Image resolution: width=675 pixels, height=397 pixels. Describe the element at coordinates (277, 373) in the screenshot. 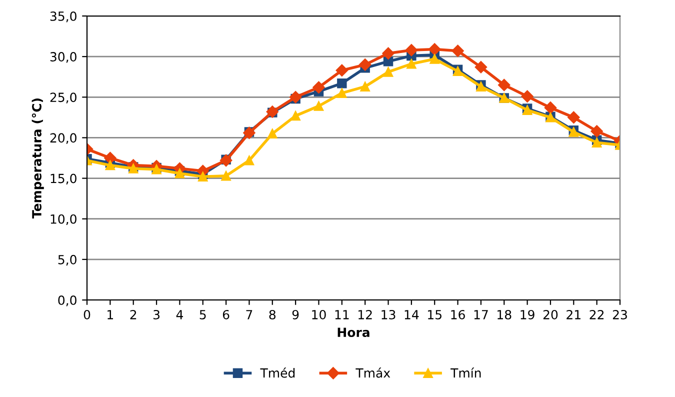

I see `legend-label: Tméd` at that location.